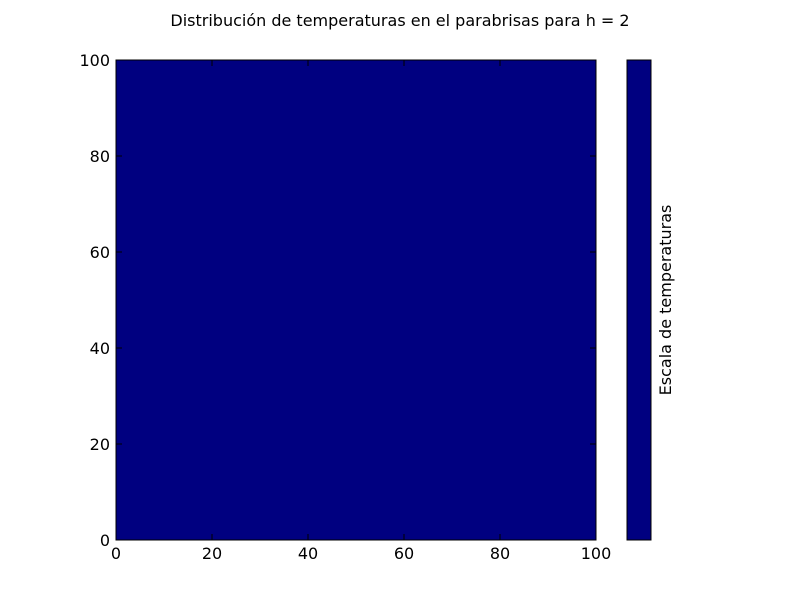 The image size is (800, 600). Describe the element at coordinates (639, 300) in the screenshot. I see `colorbar` at that location.